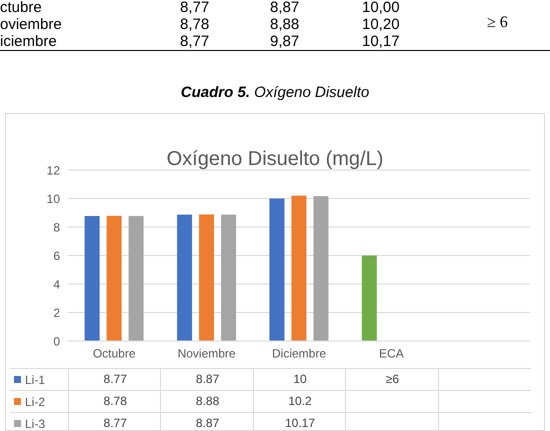 The width and height of the screenshot is (550, 431). Describe the element at coordinates (53, 170) in the screenshot. I see `y-tick-label: 12` at that location.